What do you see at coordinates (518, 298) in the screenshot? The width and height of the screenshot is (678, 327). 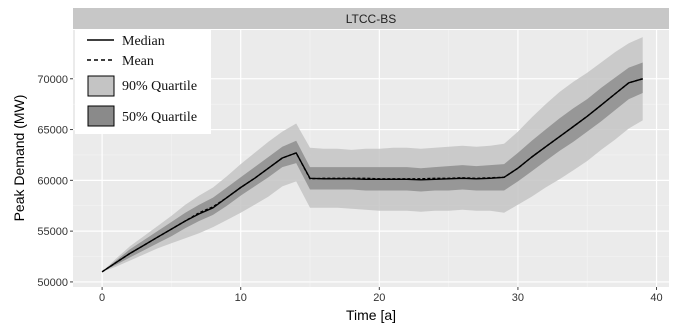 I see `x-tick-label: 30` at bounding box center [518, 298].